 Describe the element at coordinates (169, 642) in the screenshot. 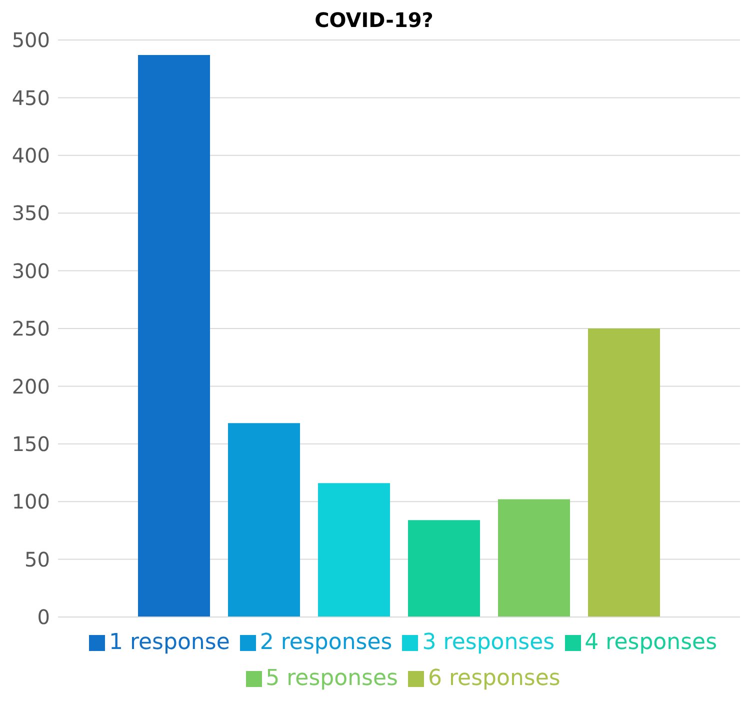

I see `legend-label: 1 response` at that location.